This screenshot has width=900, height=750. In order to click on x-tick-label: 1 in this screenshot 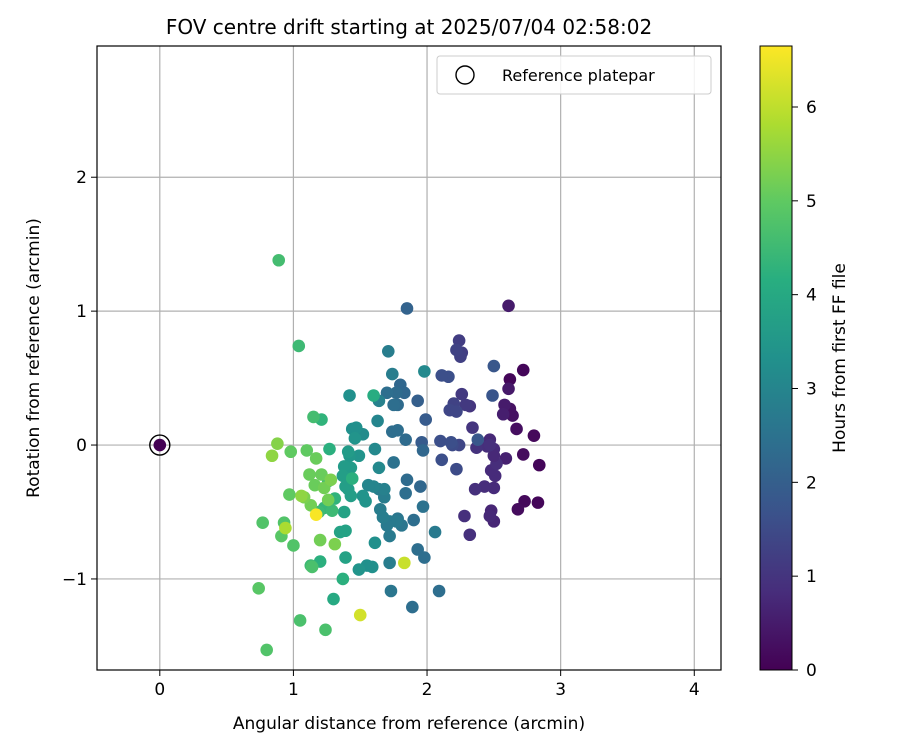, I will do `click(293, 690)`.